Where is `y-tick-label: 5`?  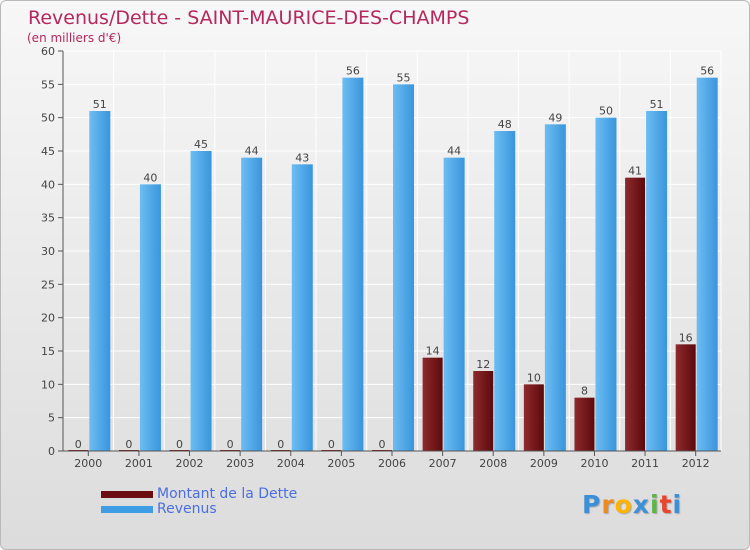
y-tick-label: 5 is located at coordinates (51, 418).